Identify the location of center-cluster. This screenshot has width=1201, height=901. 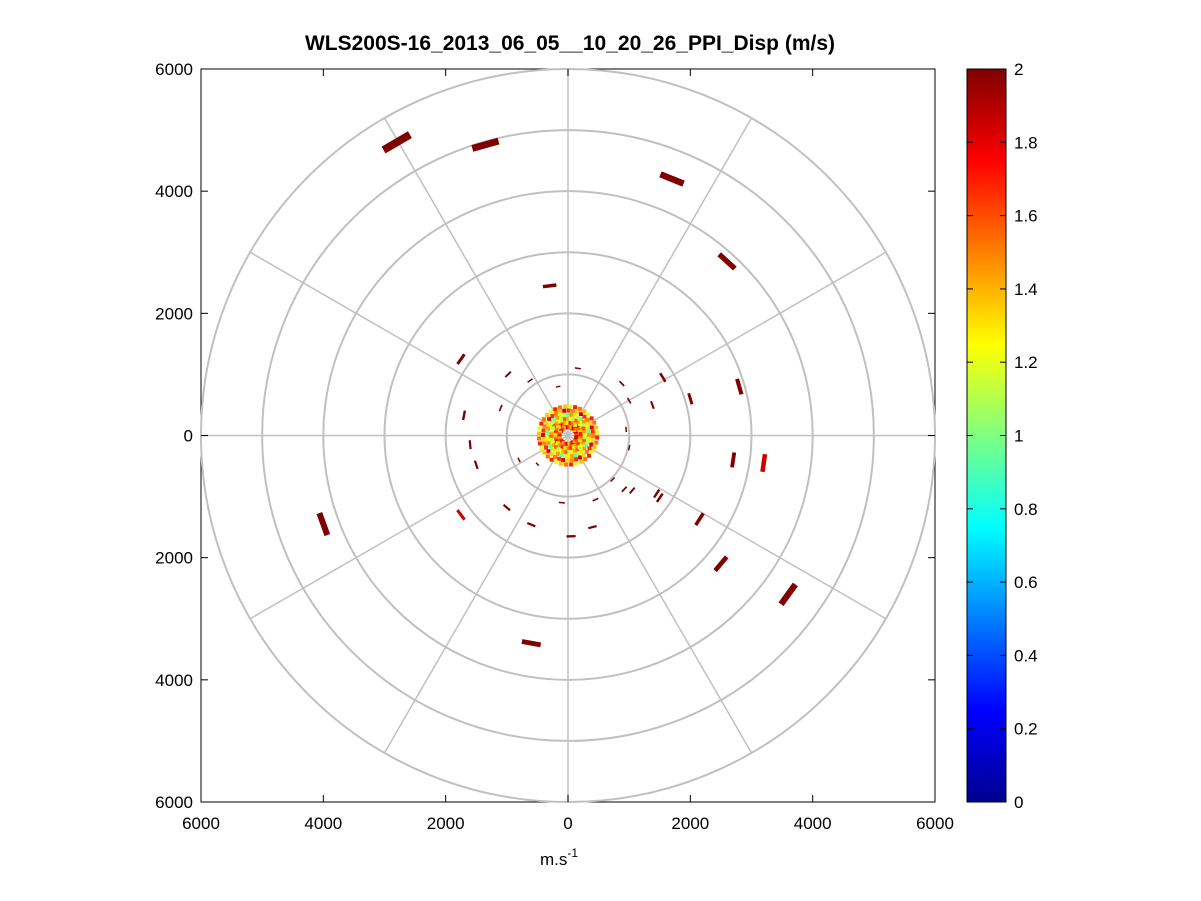
(568, 435).